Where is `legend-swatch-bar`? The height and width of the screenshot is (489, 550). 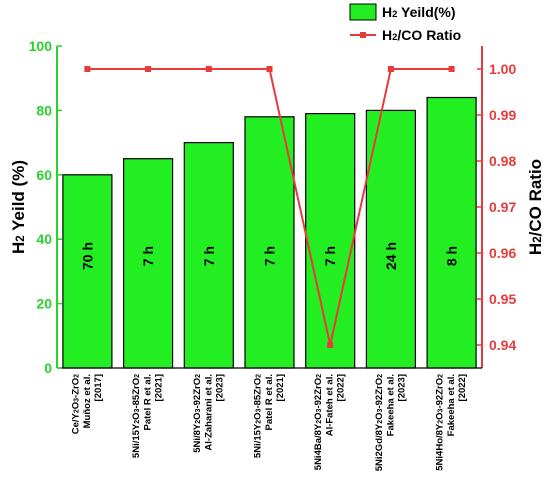 legend-swatch-bar is located at coordinates (363, 12).